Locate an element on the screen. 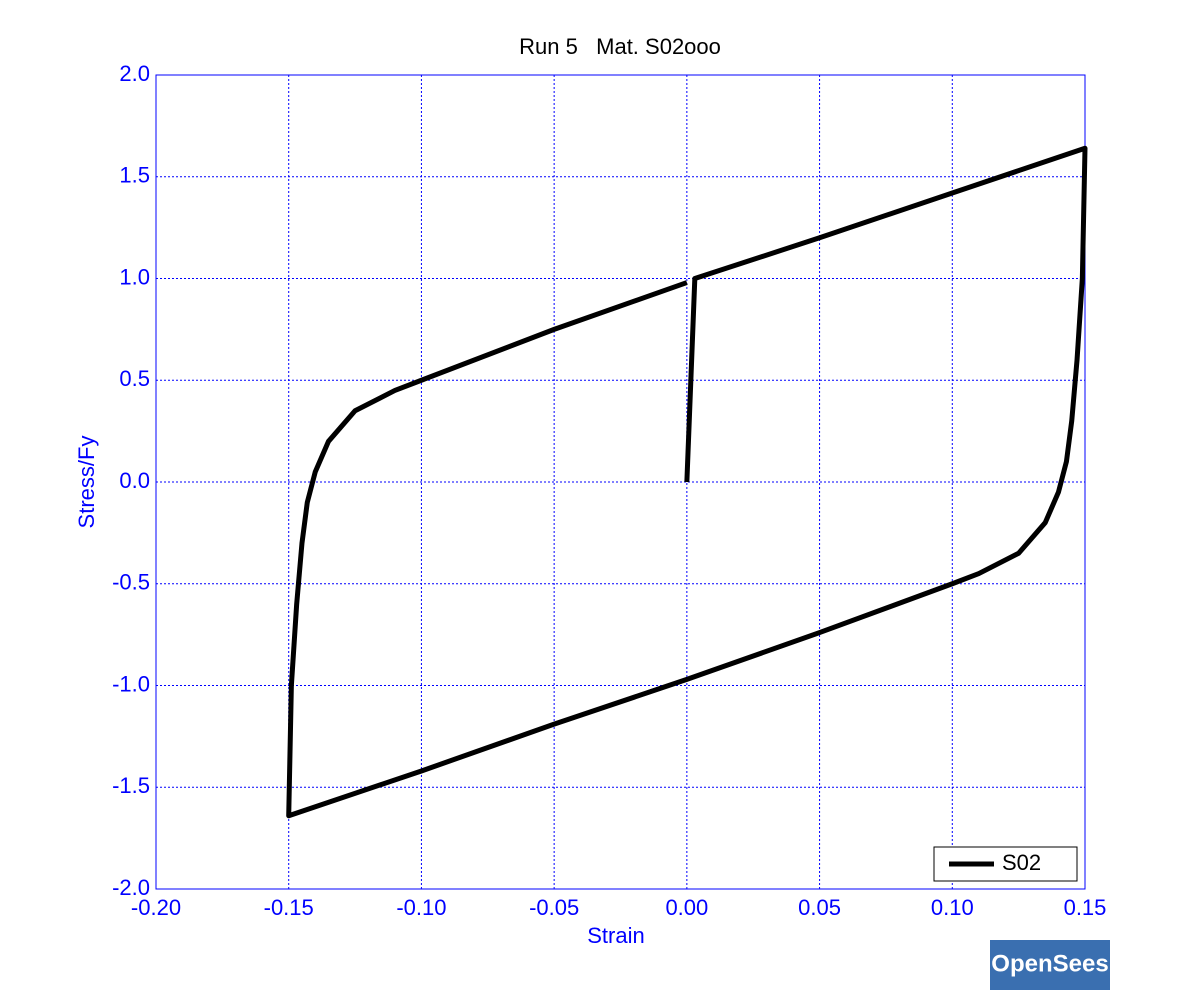 Image resolution: width=1200 pixels, height=1000 pixels. x-axis-label: Strain is located at coordinates (615, 935).